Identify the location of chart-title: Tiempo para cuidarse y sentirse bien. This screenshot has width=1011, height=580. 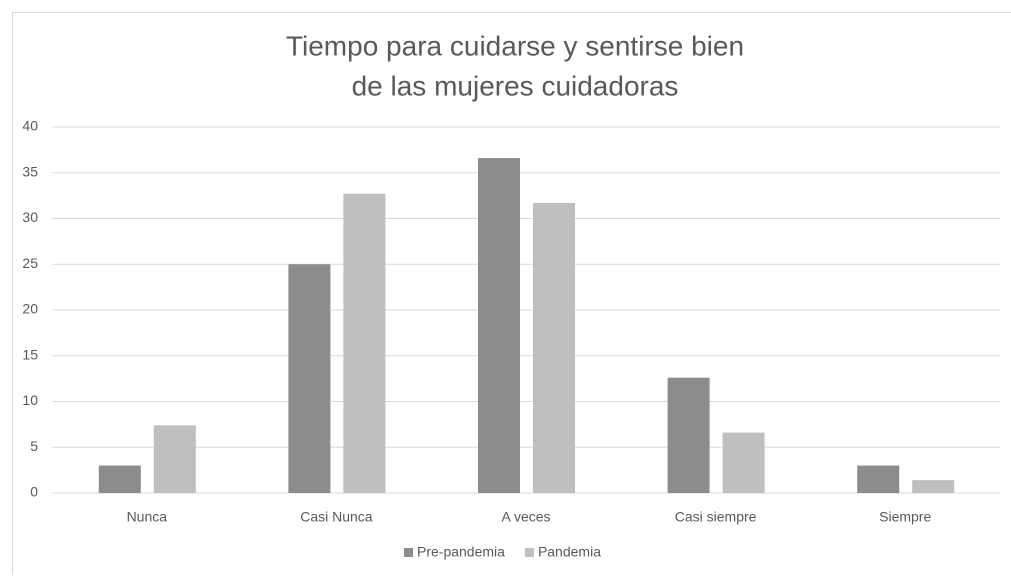
(515, 45).